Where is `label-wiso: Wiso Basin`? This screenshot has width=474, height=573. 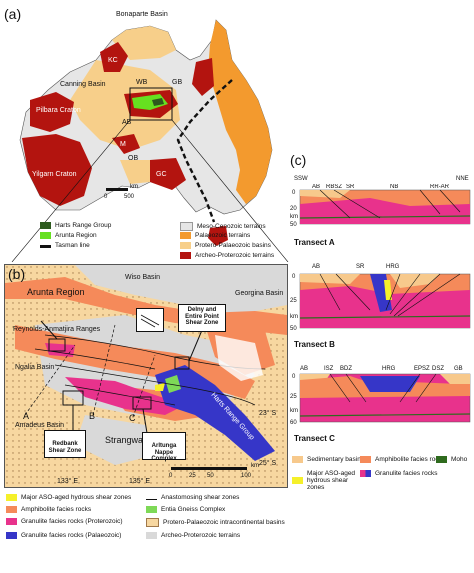
label-wiso: Wiso Basin is located at coordinates (142, 277).